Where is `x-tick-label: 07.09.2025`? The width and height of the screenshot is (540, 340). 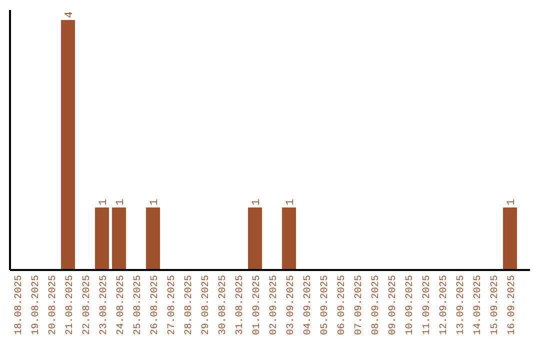 x-tick-label: 07.09.2025 is located at coordinates (359, 305).